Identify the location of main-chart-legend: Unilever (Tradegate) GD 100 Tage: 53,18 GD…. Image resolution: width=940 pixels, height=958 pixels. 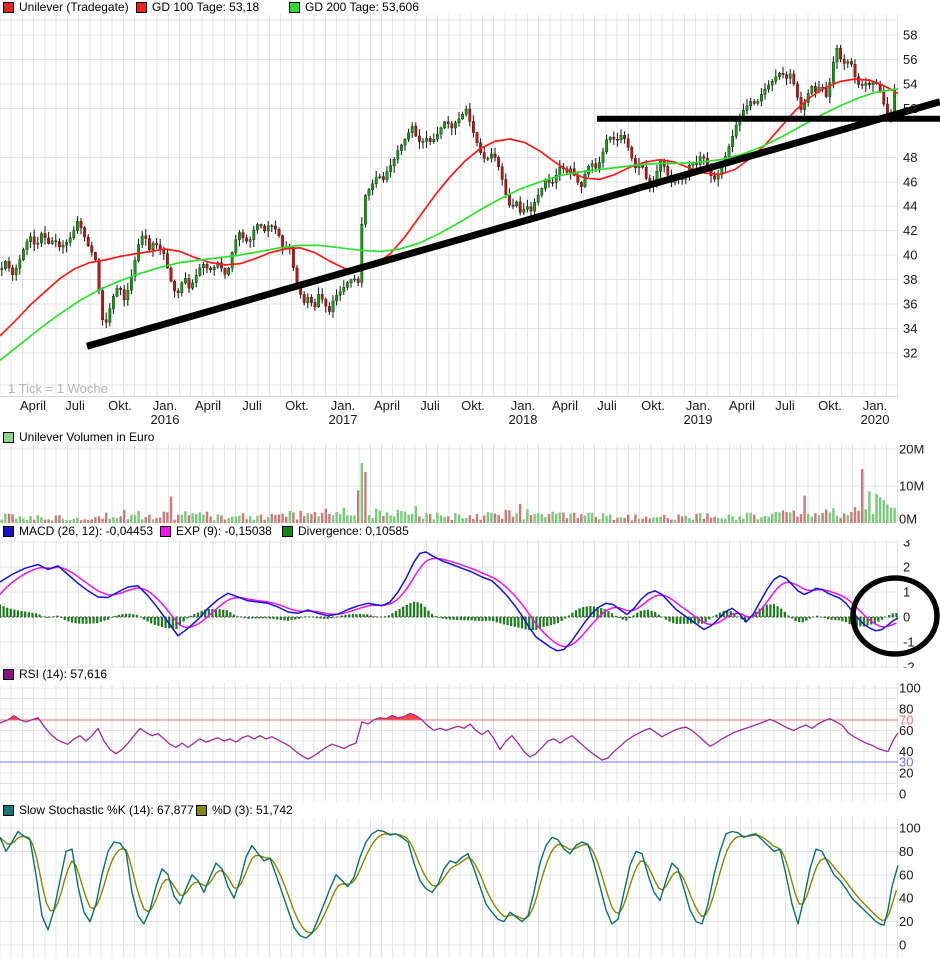
(470, 7).